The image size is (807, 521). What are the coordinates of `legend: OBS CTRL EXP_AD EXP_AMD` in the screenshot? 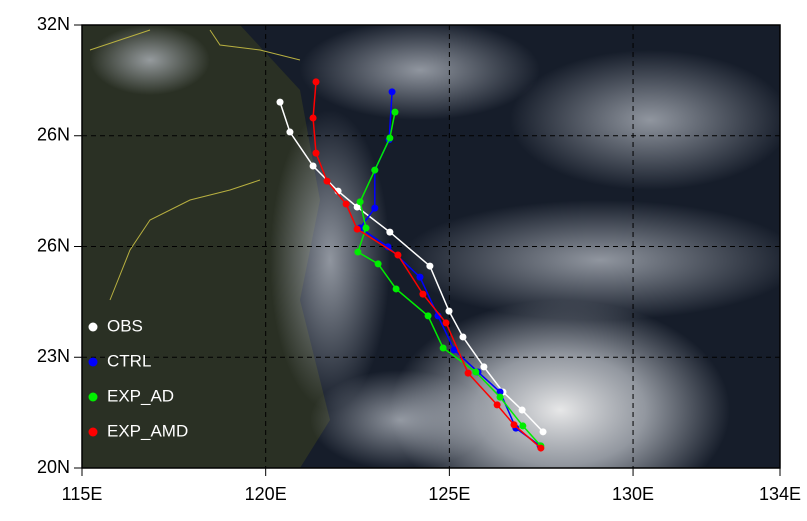 It's located at (138, 378).